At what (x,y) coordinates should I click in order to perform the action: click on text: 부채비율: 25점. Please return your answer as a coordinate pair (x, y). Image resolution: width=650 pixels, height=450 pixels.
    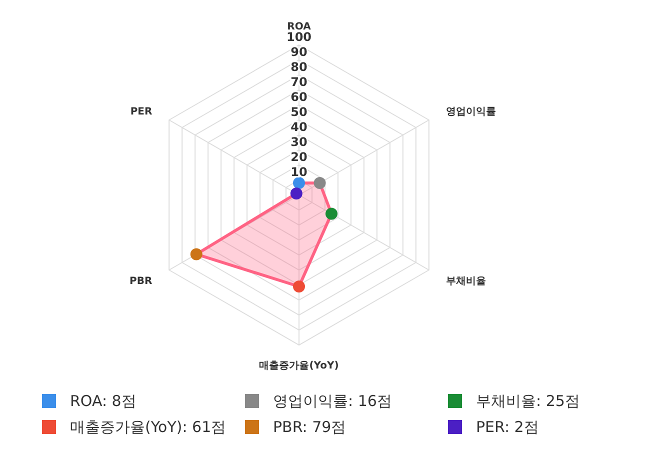
    Looking at the image, I should click on (528, 401).